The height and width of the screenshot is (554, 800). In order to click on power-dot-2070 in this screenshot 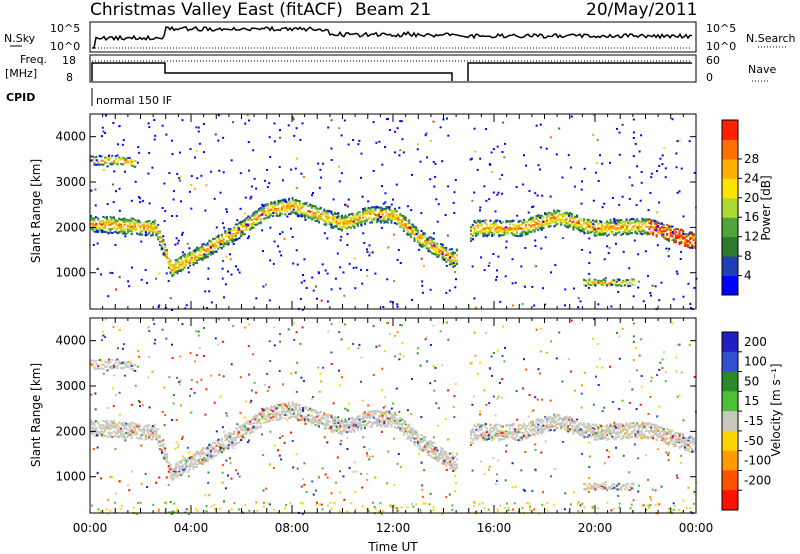, I will do `click(319, 208)`.